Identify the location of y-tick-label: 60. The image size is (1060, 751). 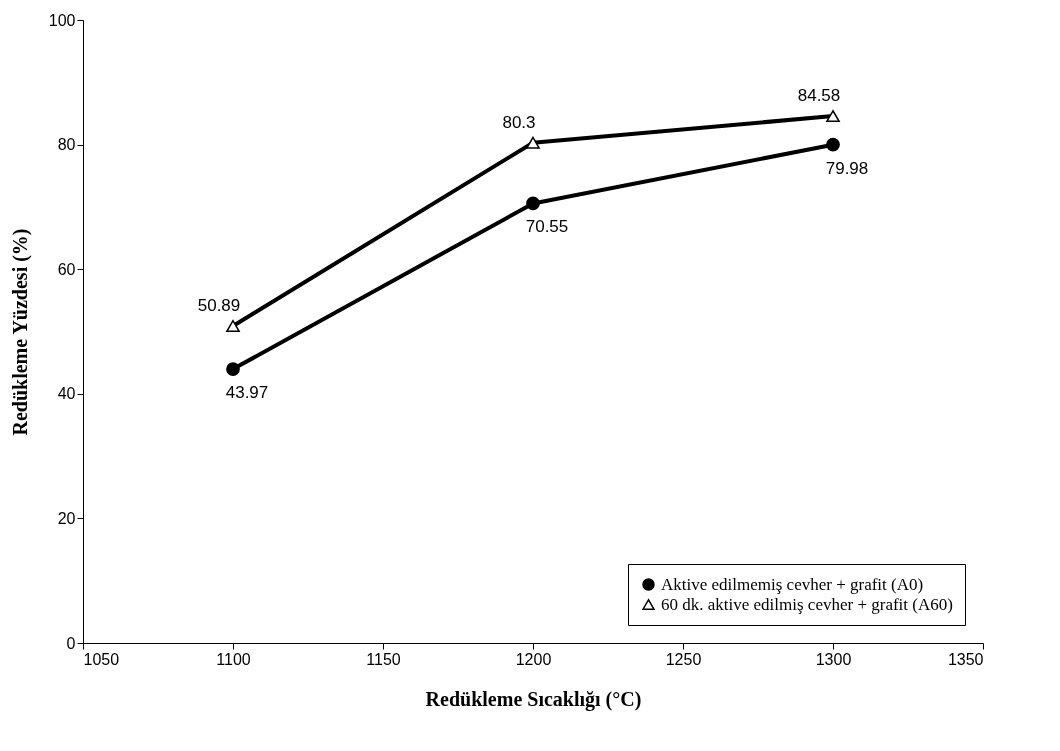
(66, 269).